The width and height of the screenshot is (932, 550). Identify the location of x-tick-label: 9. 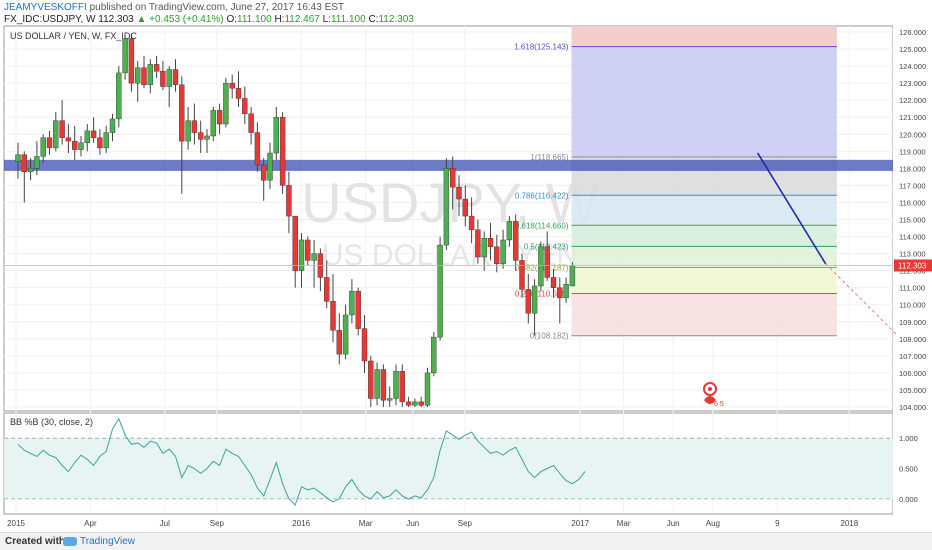
(777, 523).